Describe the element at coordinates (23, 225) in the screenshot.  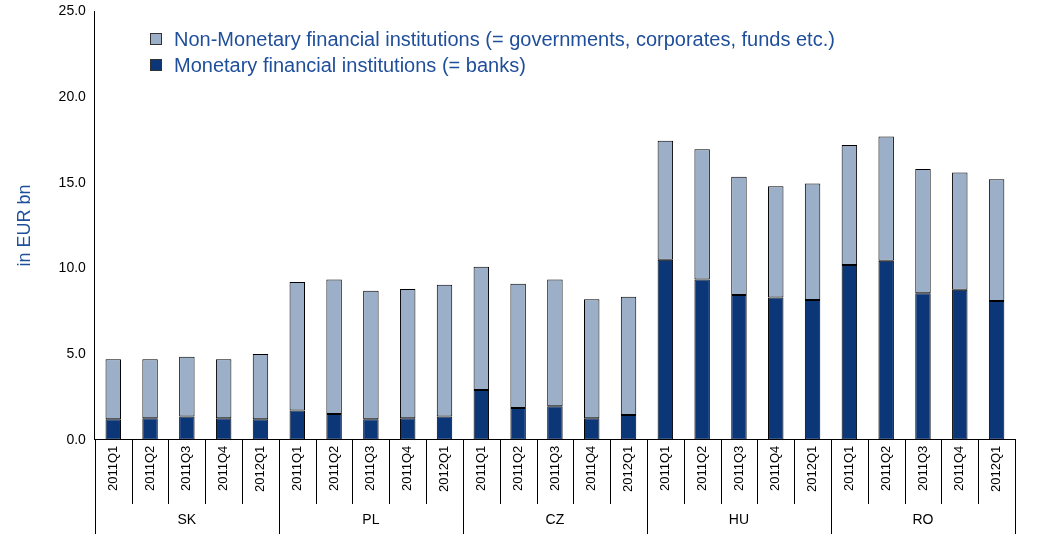
I see `y-axis-title: in EUR bn` at that location.